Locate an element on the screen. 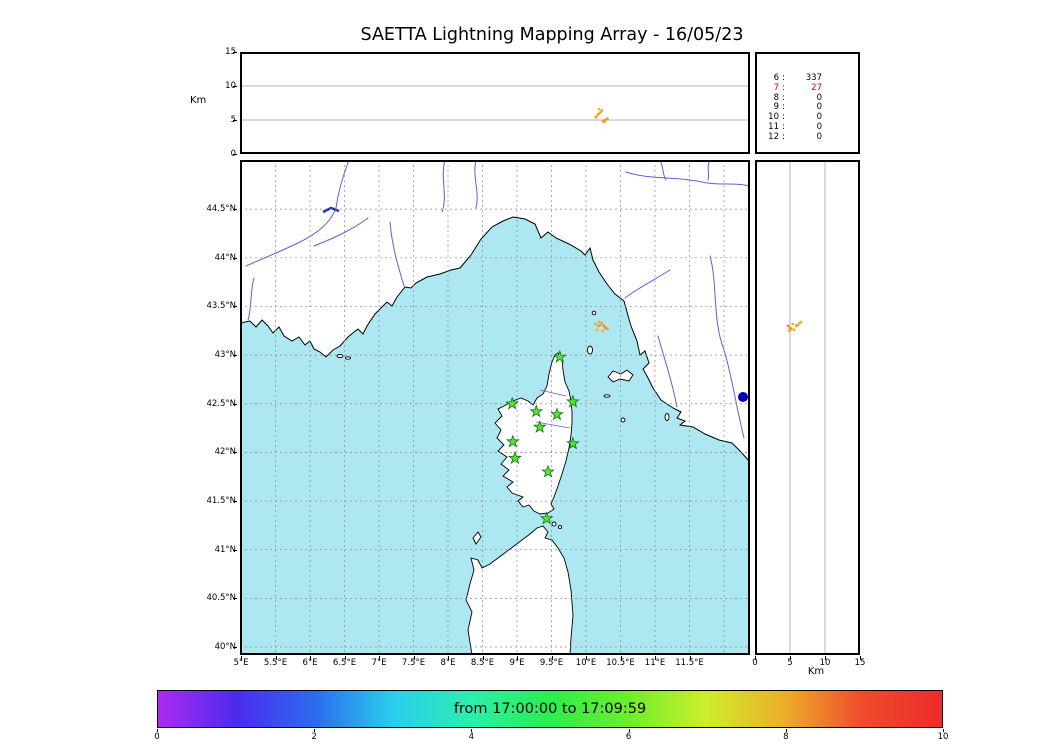 The image size is (1050, 750). time-colorbar: from 17:00:00 to 17:09:59 is located at coordinates (550, 709).